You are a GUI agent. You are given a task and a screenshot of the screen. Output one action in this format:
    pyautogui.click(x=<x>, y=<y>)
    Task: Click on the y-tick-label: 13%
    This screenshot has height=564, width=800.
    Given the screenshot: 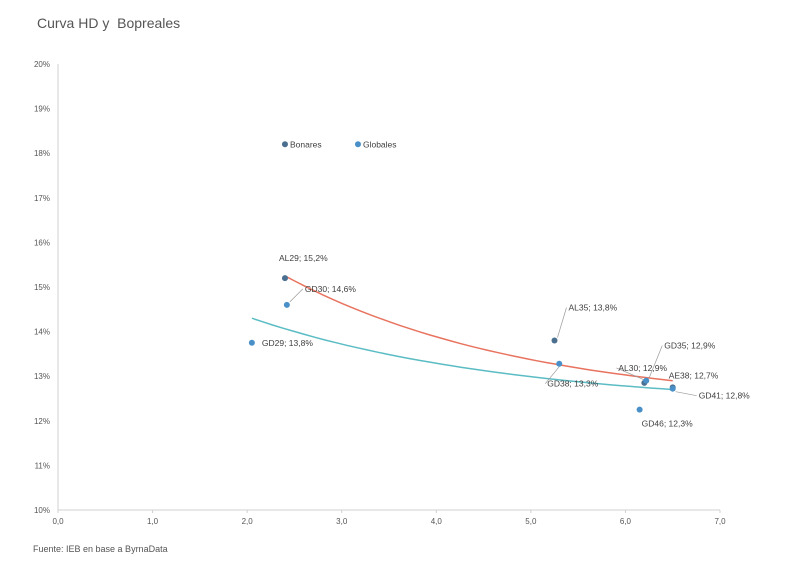 What is the action you would take?
    pyautogui.click(x=42, y=376)
    